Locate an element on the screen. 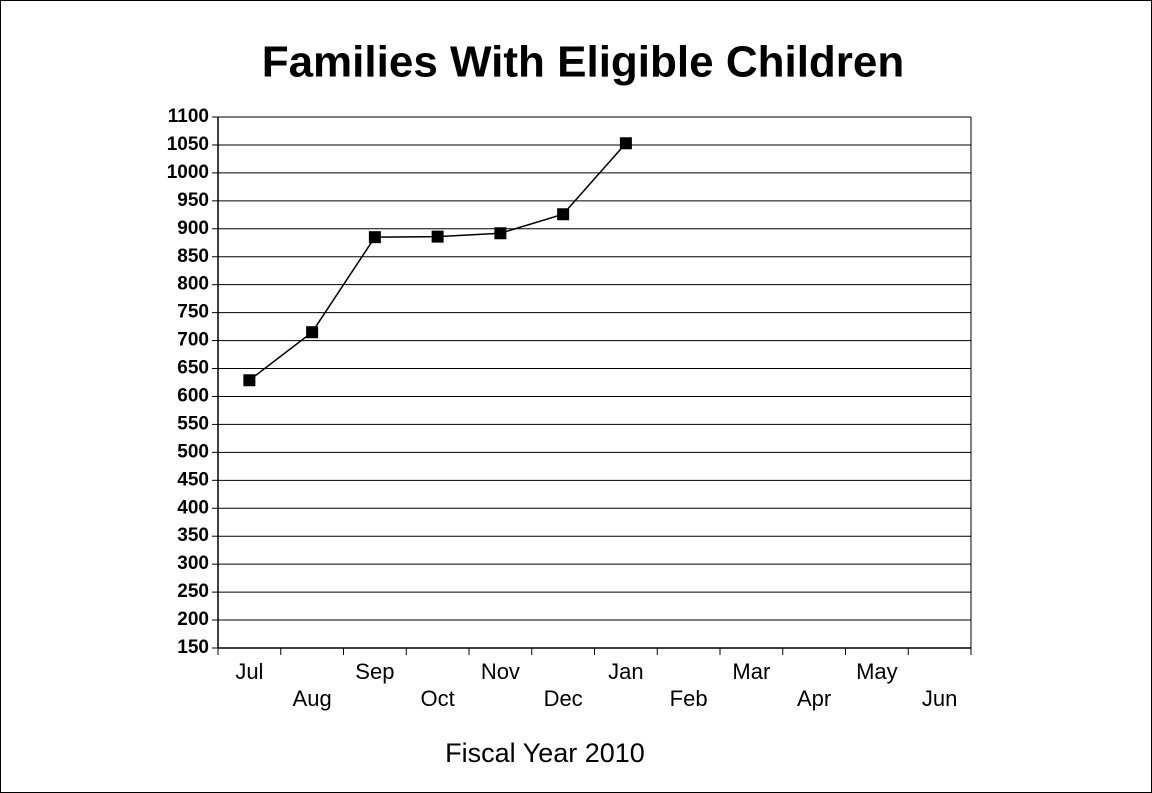 This screenshot has height=793, width=1152. x-tick-label: Aug is located at coordinates (312, 698).